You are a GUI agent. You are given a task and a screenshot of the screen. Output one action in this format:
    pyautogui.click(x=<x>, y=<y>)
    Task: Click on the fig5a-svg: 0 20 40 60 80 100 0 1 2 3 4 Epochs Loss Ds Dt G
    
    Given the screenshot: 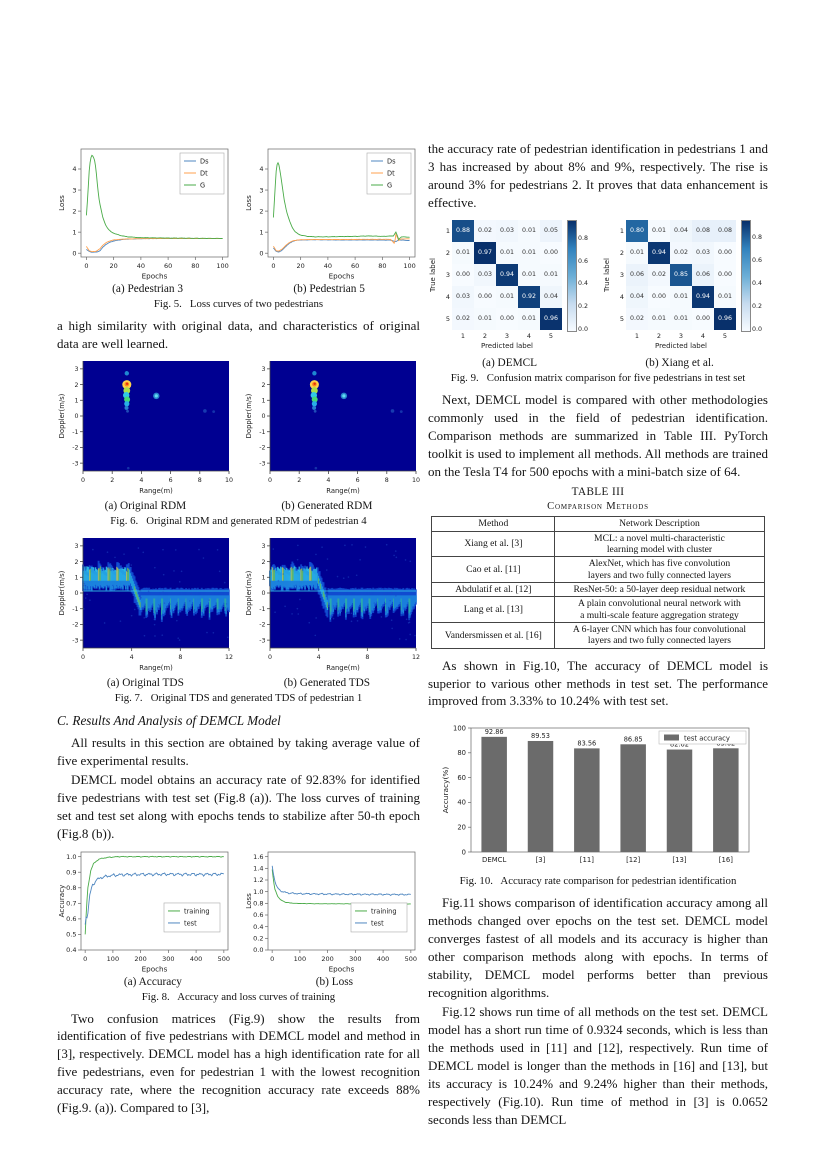 What is the action you would take?
    pyautogui.click(x=143, y=214)
    